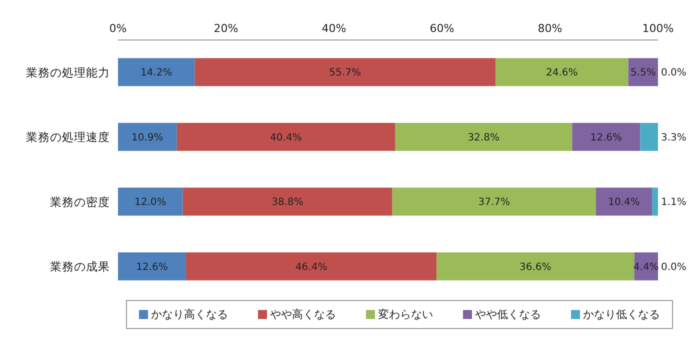 The height and width of the screenshot is (337, 698). What do you see at coordinates (442, 28) in the screenshot?
I see `x-tick-label: 60%` at bounding box center [442, 28].